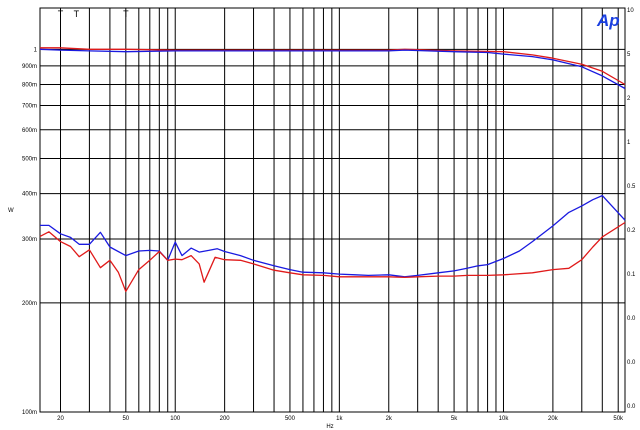 Image resolution: width=640 pixels, height=430 pixels. I want to click on ap-logo-text: Ap, so click(608, 20).